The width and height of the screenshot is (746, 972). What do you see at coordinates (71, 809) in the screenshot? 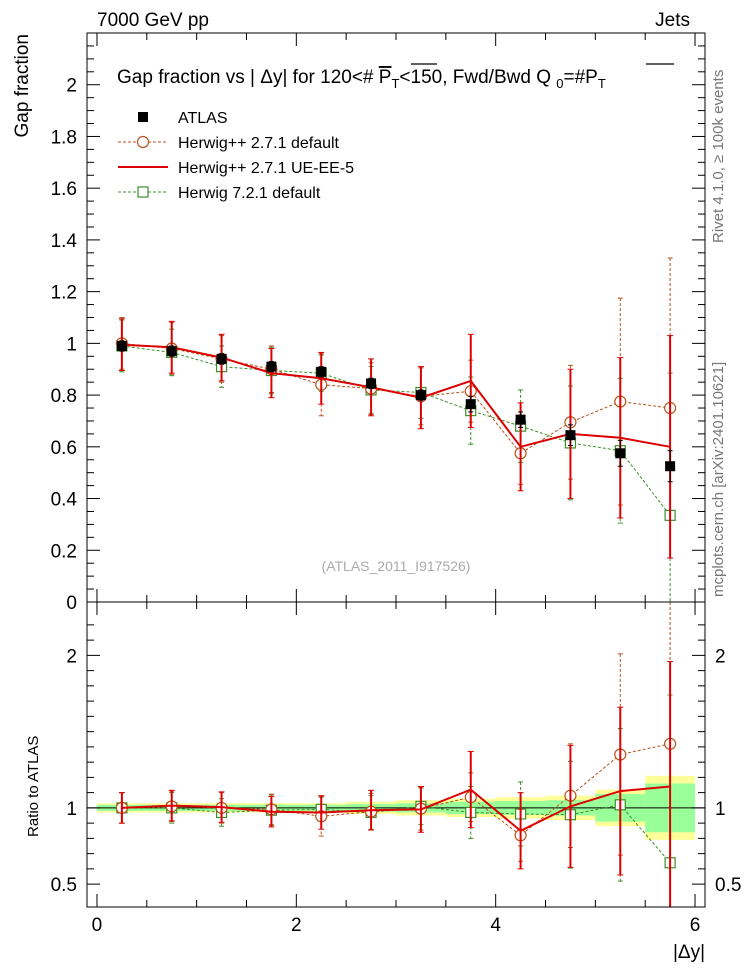
I see `ratio-y-tick-label-left: 1` at bounding box center [71, 809].